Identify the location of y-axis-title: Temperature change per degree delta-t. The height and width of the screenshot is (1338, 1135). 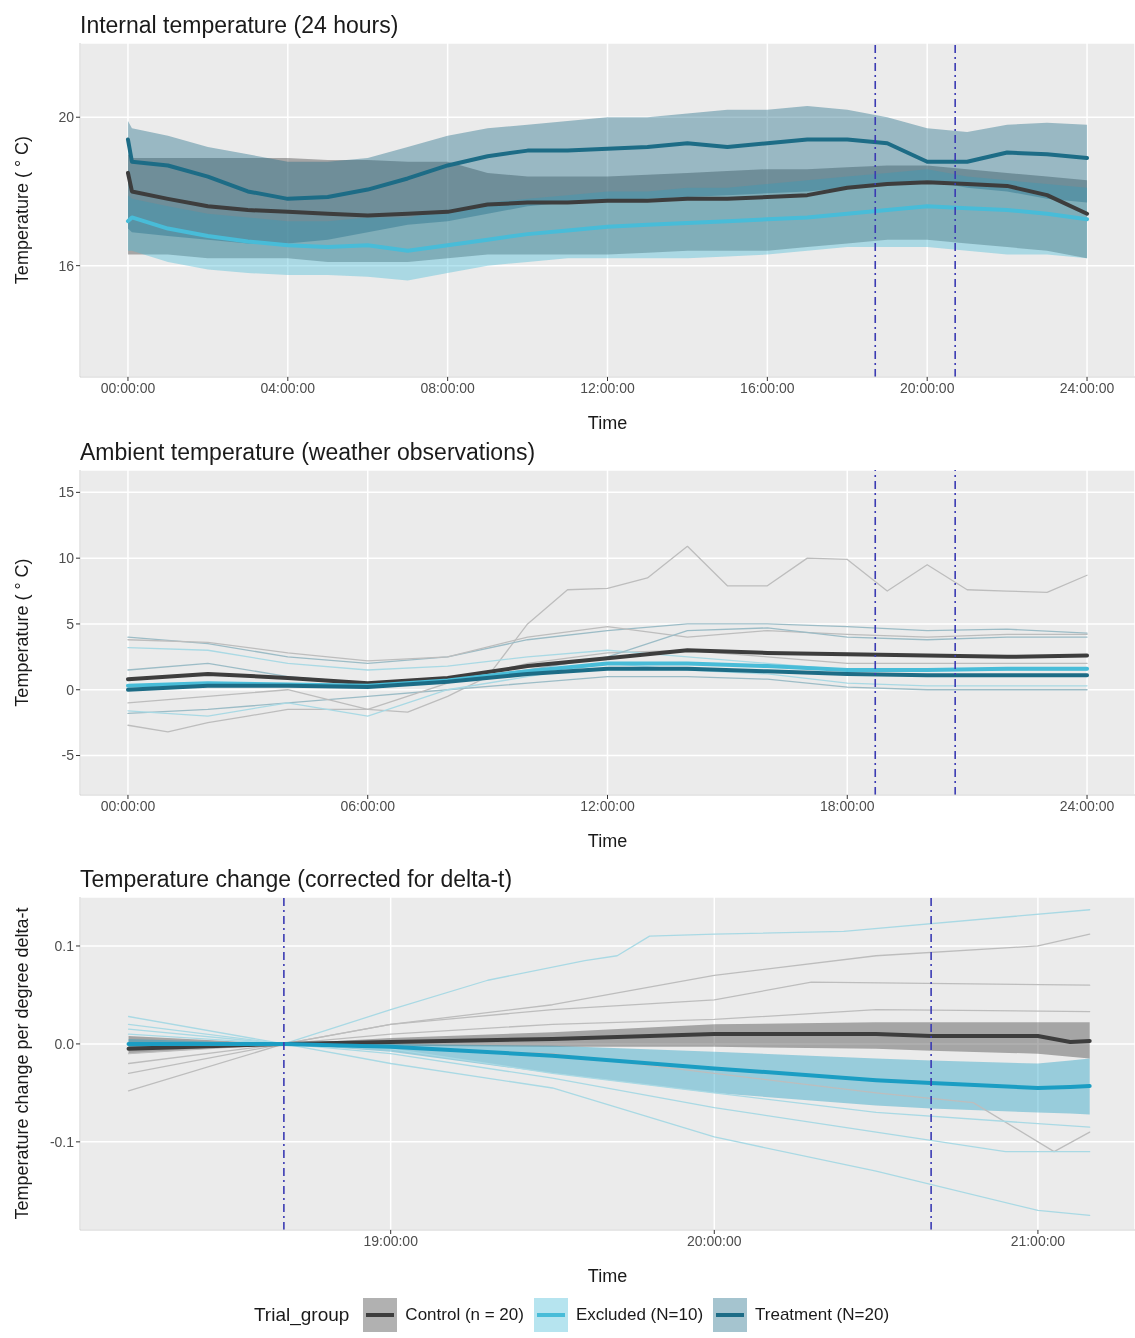
(22, 1063).